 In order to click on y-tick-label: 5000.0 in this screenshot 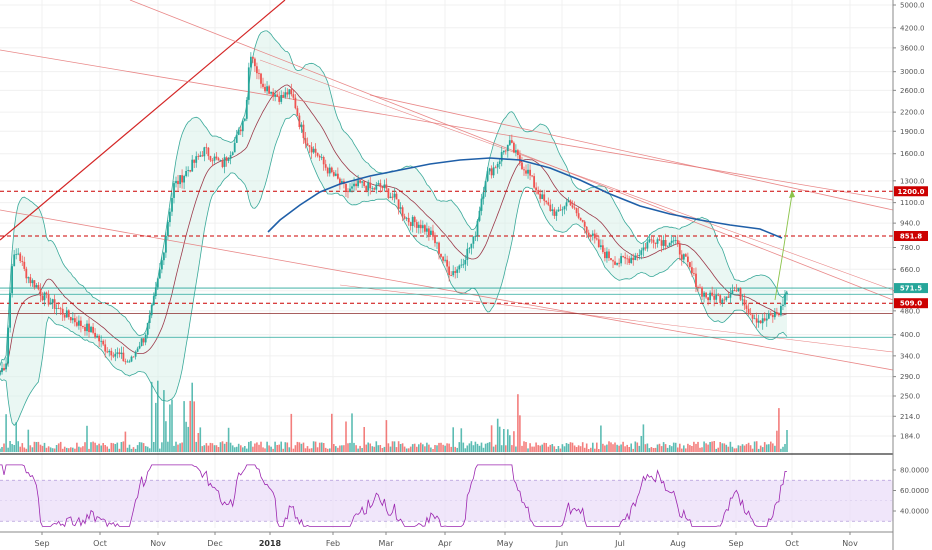, I will do `click(912, 6)`.